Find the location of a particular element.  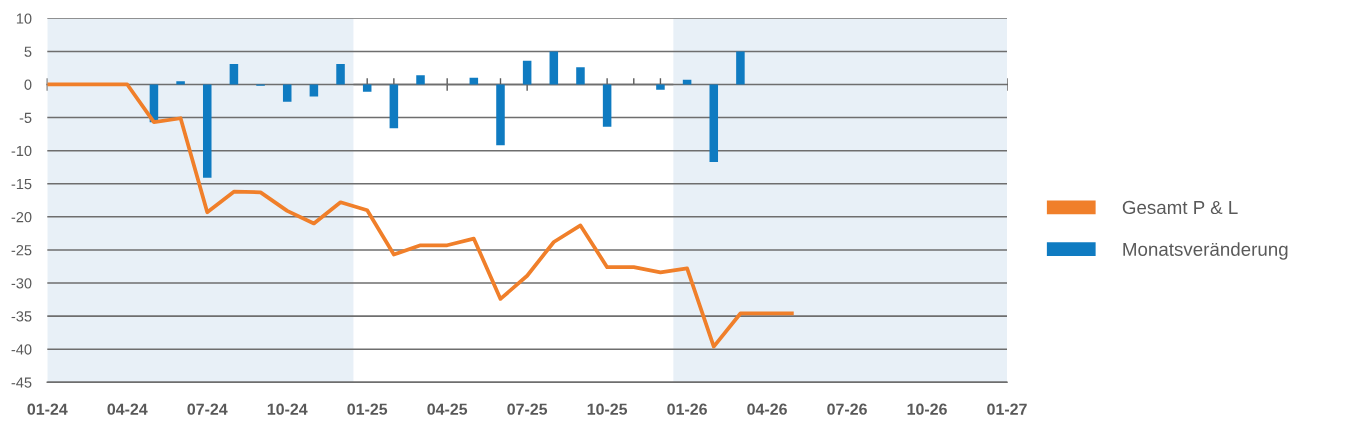

legend-label: Monatsveränderung is located at coordinates (1205, 251).